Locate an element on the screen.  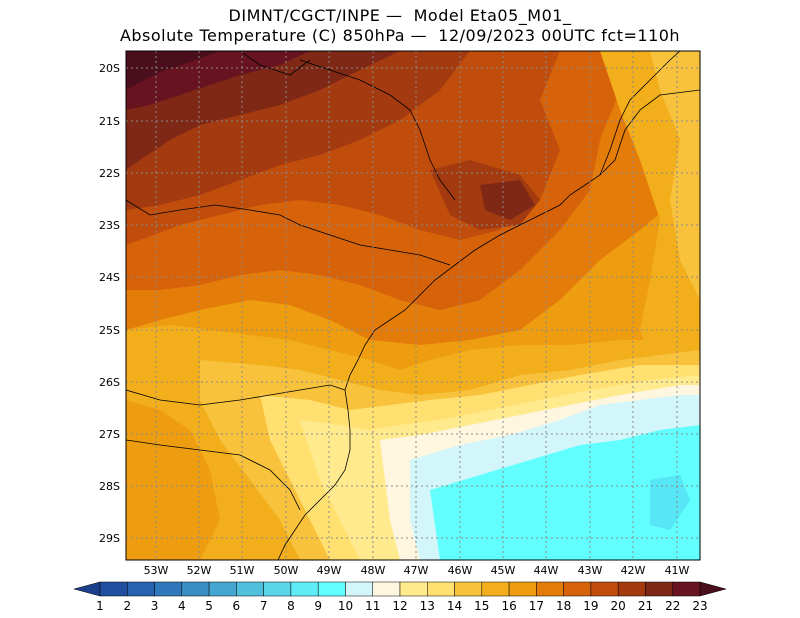
colorbar-label: 11 is located at coordinates (372, 606).